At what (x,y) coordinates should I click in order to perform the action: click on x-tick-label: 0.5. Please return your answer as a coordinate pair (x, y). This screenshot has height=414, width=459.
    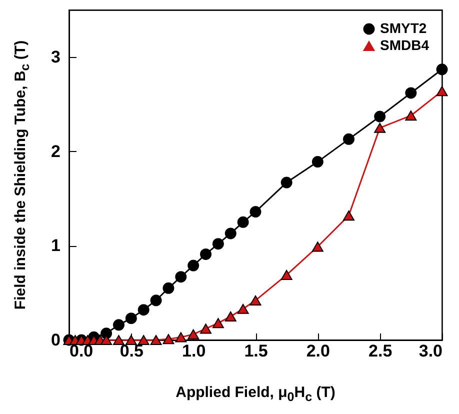
    Looking at the image, I should click on (132, 351).